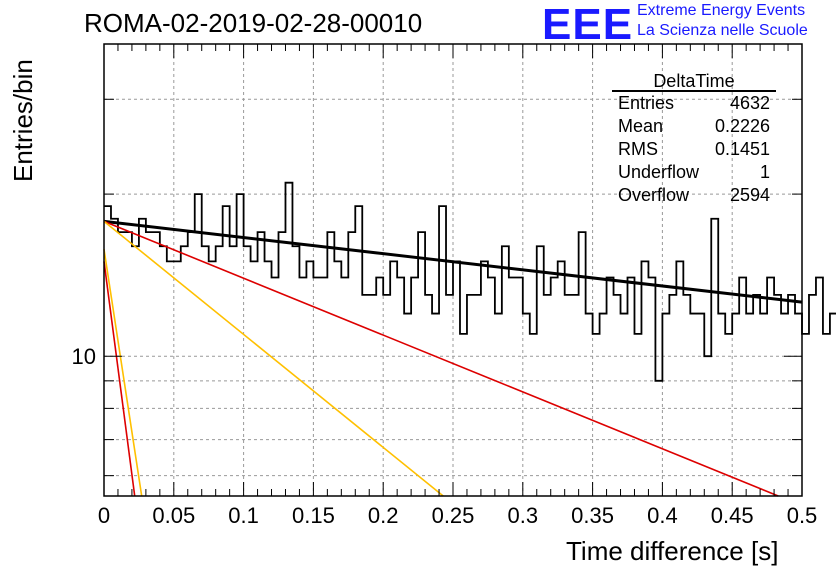 The height and width of the screenshot is (572, 836). What do you see at coordinates (638, 149) in the screenshot?
I see `stats-label: RMS` at bounding box center [638, 149].